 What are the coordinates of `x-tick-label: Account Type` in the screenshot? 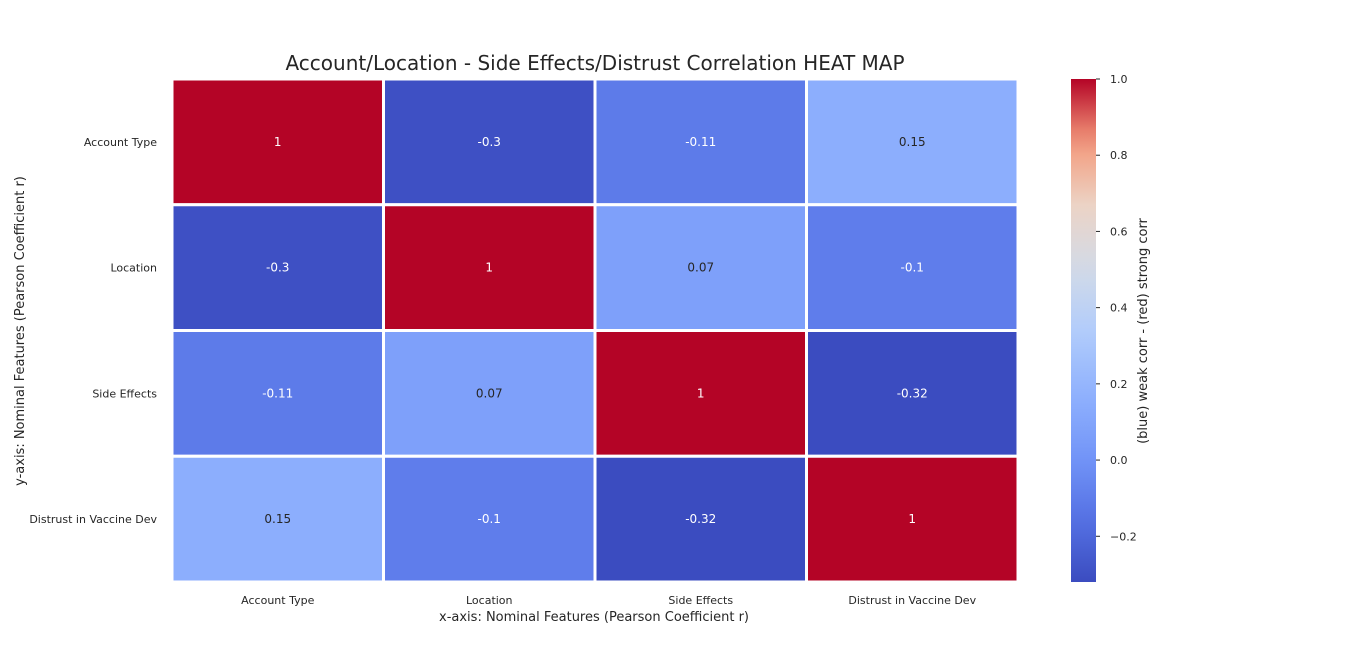 It's located at (277, 600).